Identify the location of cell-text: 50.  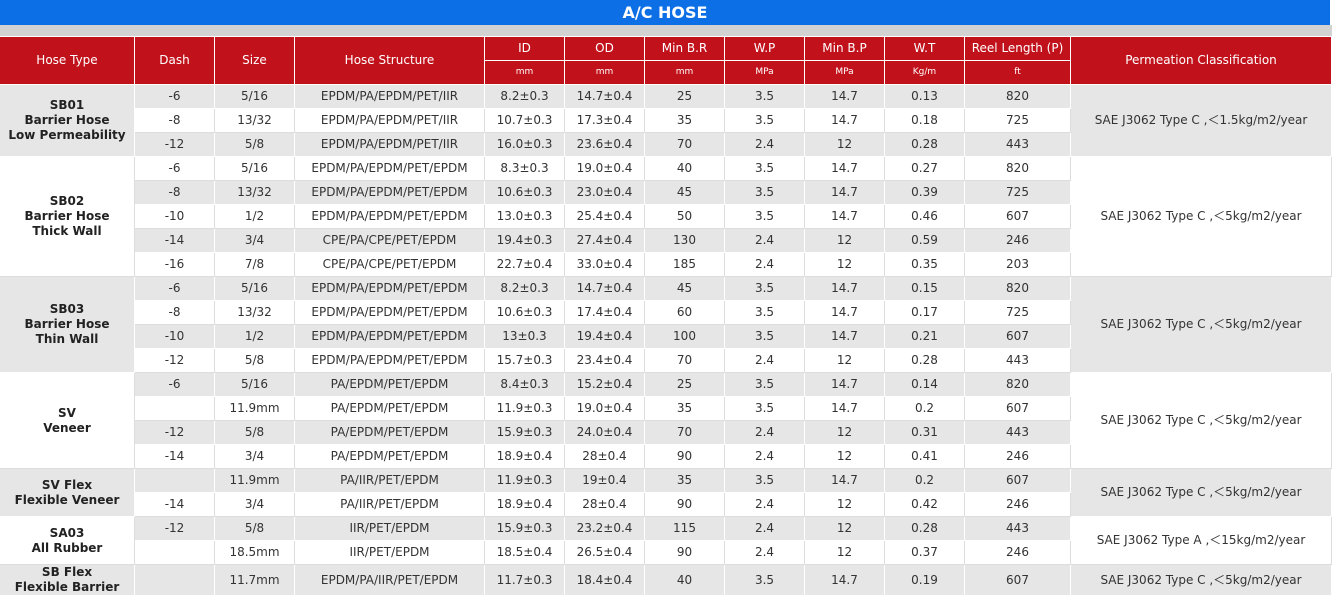
(684, 216).